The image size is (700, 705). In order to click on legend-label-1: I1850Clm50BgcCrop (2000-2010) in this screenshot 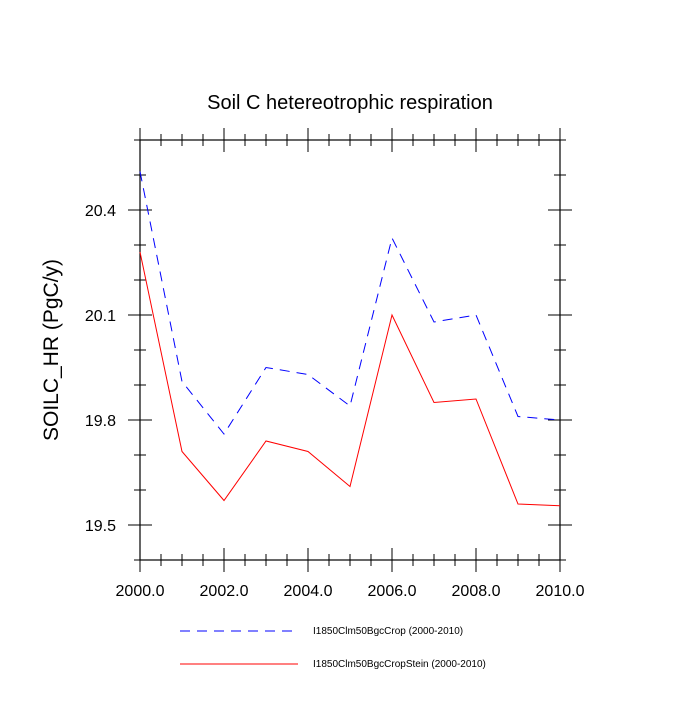, I will do `click(388, 631)`.